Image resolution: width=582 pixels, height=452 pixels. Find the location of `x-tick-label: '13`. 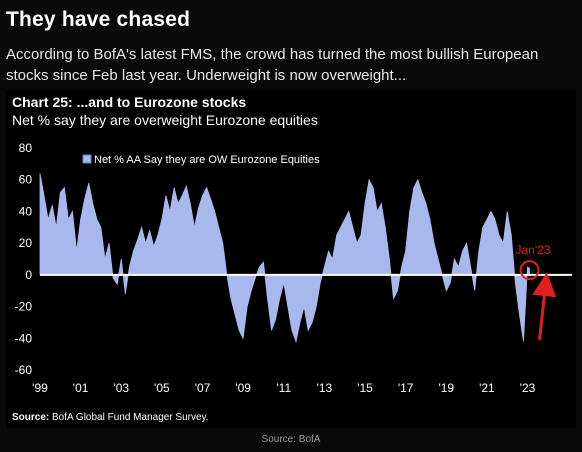

x-tick-label: '13 is located at coordinates (325, 388).